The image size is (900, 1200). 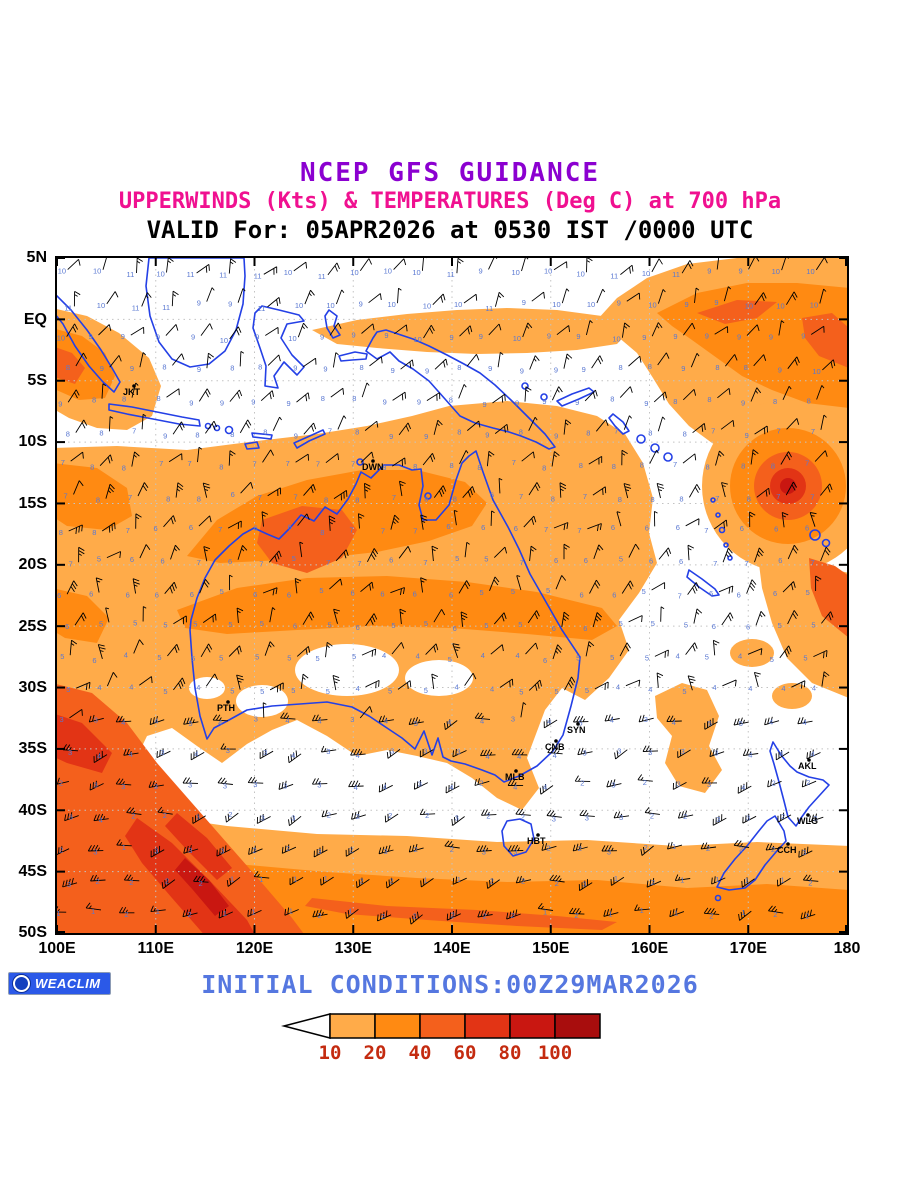 What do you see at coordinates (807, 766) in the screenshot?
I see `station-label: AKL` at bounding box center [807, 766].